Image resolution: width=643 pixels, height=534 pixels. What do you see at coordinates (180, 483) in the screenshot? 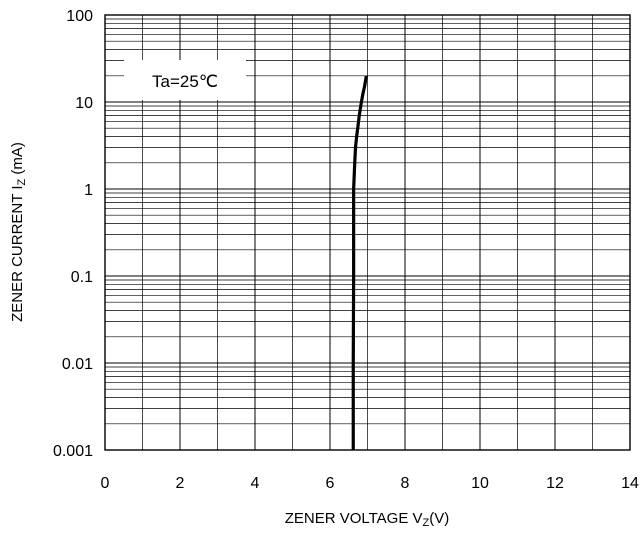
I see `x-tick-label: 2` at bounding box center [180, 483].